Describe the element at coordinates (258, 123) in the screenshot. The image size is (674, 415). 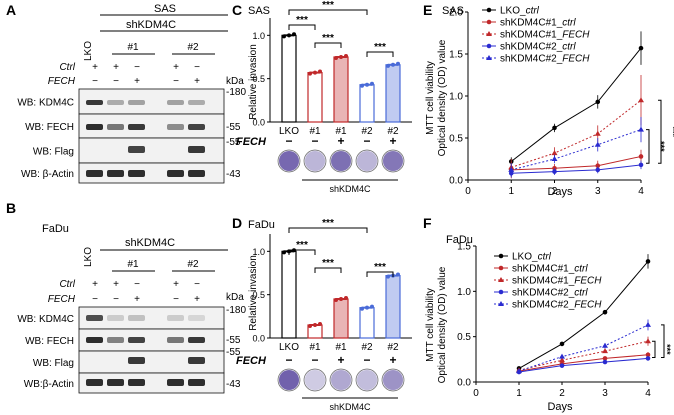
I see `y-tick-label: 0.0` at that location.